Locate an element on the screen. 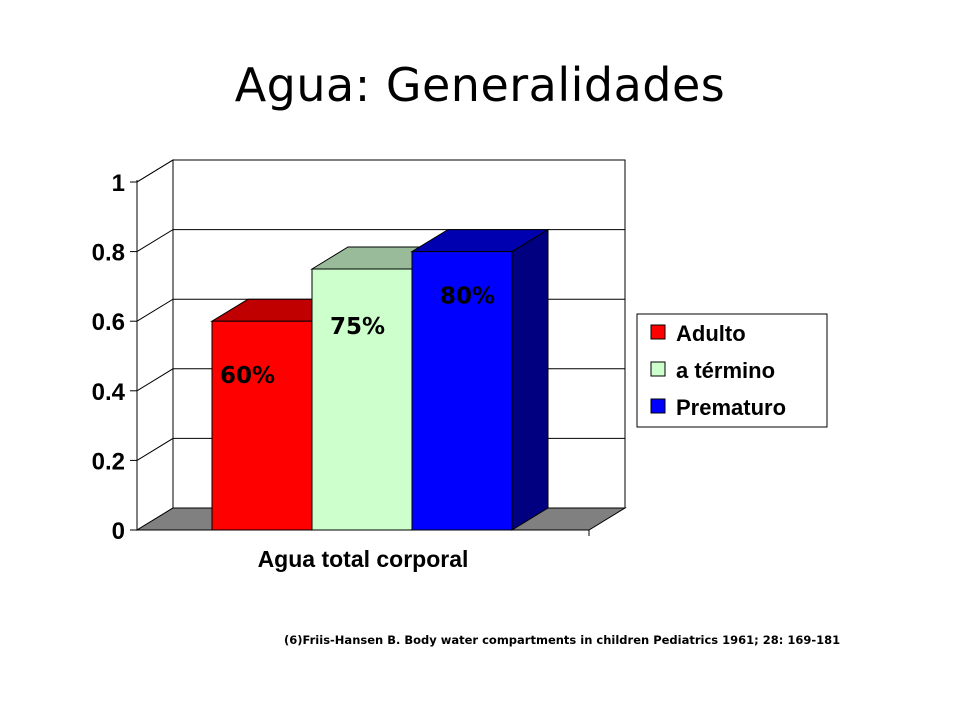 The width and height of the screenshot is (960, 720). legend-box is located at coordinates (732, 370).